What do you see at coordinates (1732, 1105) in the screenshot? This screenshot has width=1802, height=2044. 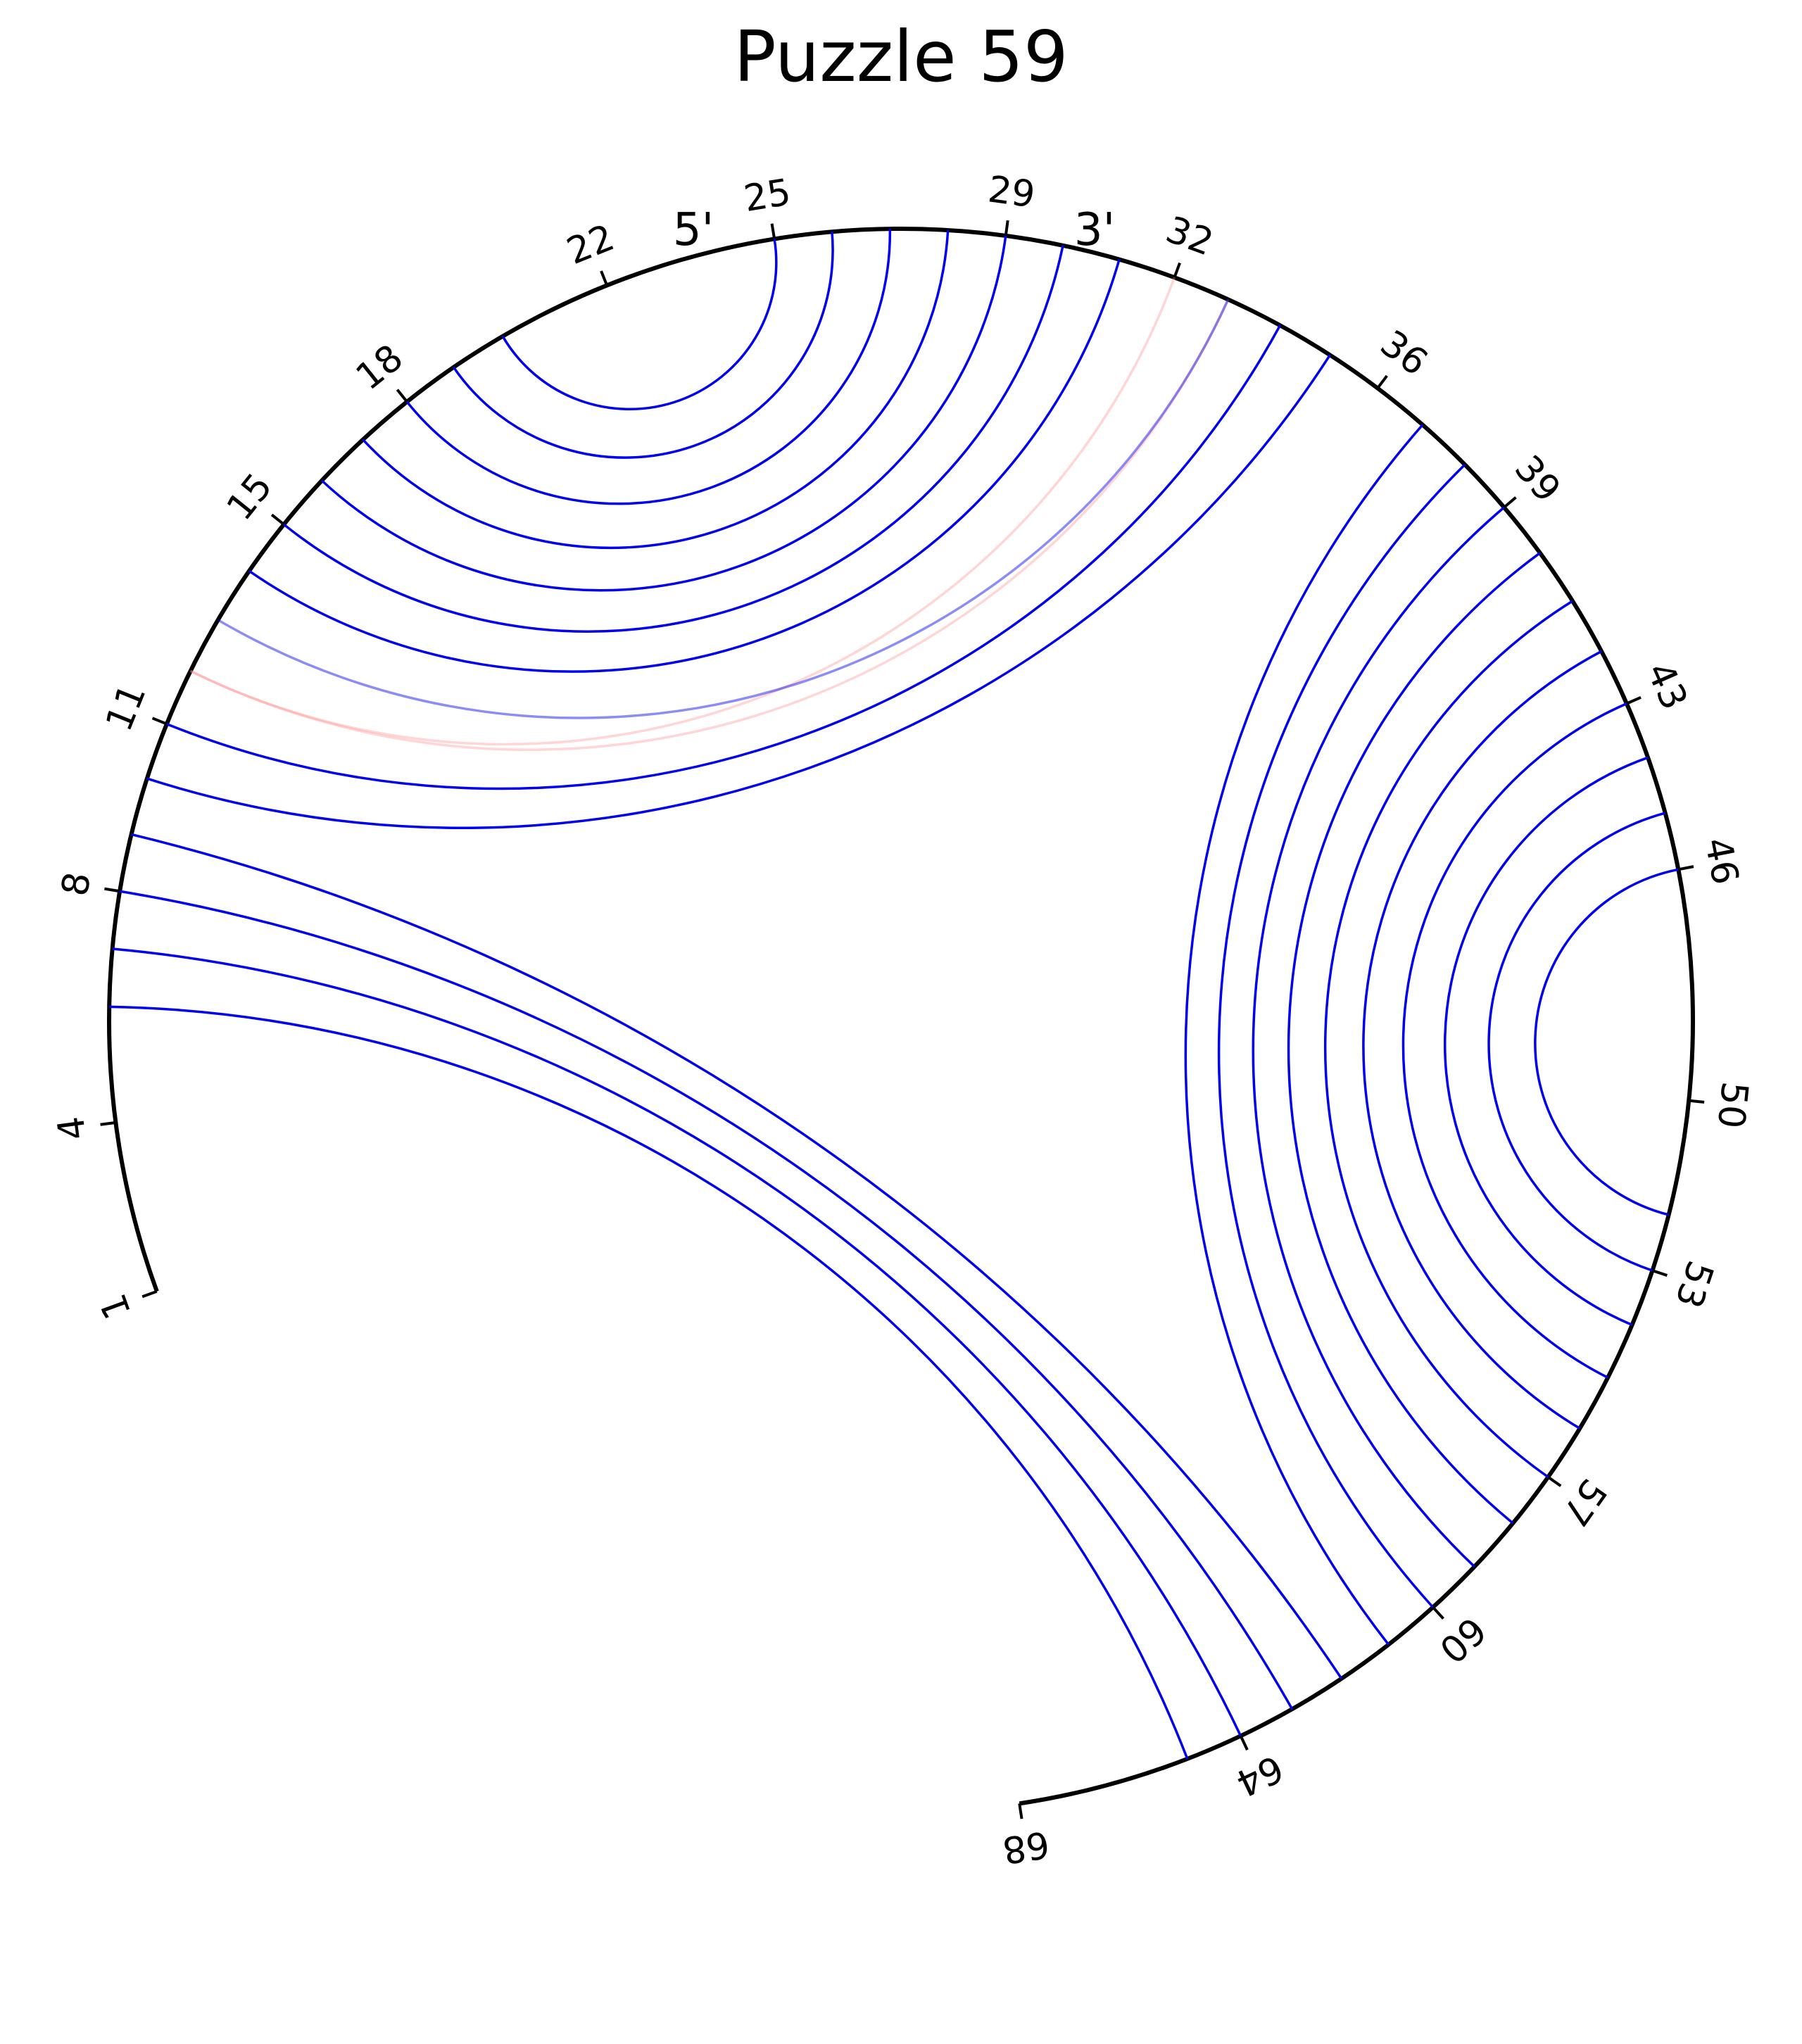 I see `position-label-50: 50` at bounding box center [1732, 1105].